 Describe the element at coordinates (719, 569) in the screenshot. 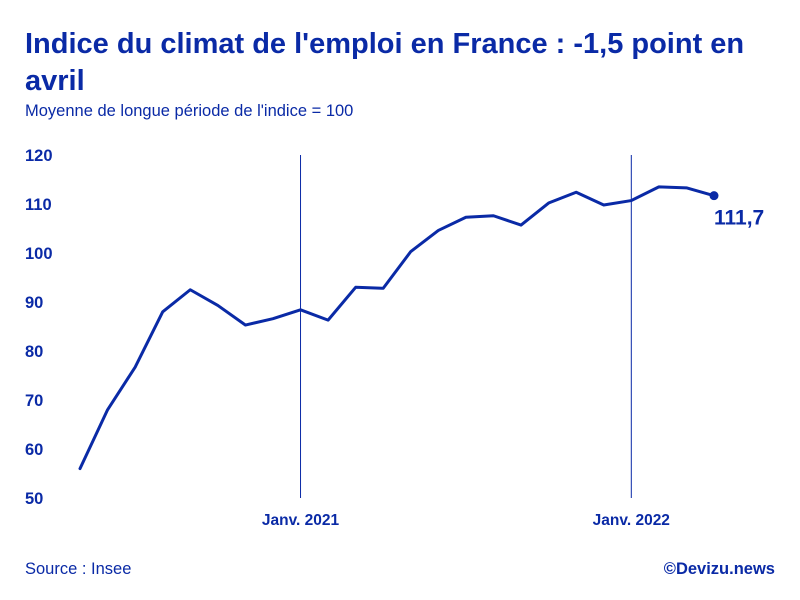

I see `brand-credit: ©Devizu.news` at that location.